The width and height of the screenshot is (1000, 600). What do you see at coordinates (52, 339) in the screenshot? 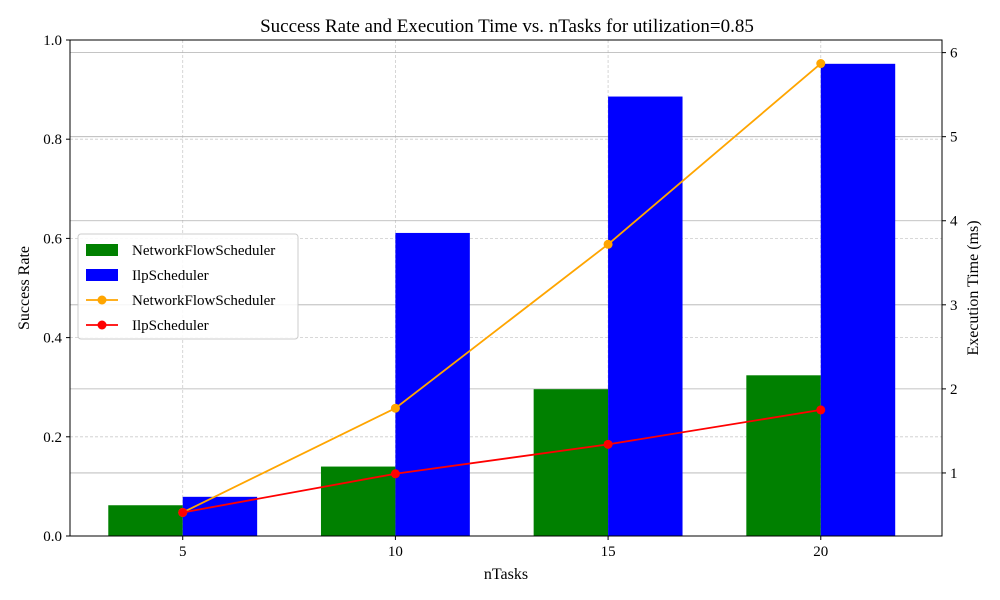
I see `y-tick-label: 0.4` at bounding box center [52, 339].